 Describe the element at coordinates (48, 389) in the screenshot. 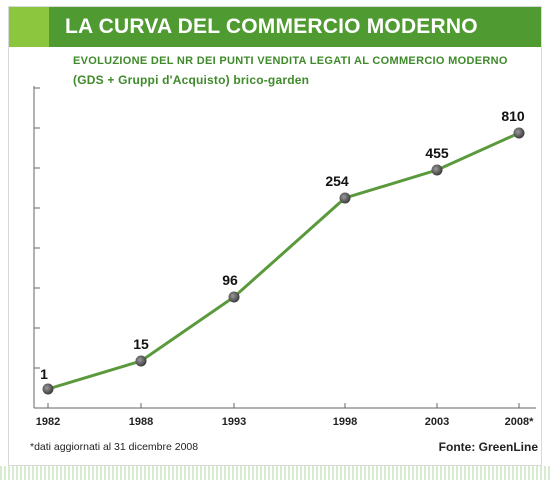

I see `data-point-1982` at that location.